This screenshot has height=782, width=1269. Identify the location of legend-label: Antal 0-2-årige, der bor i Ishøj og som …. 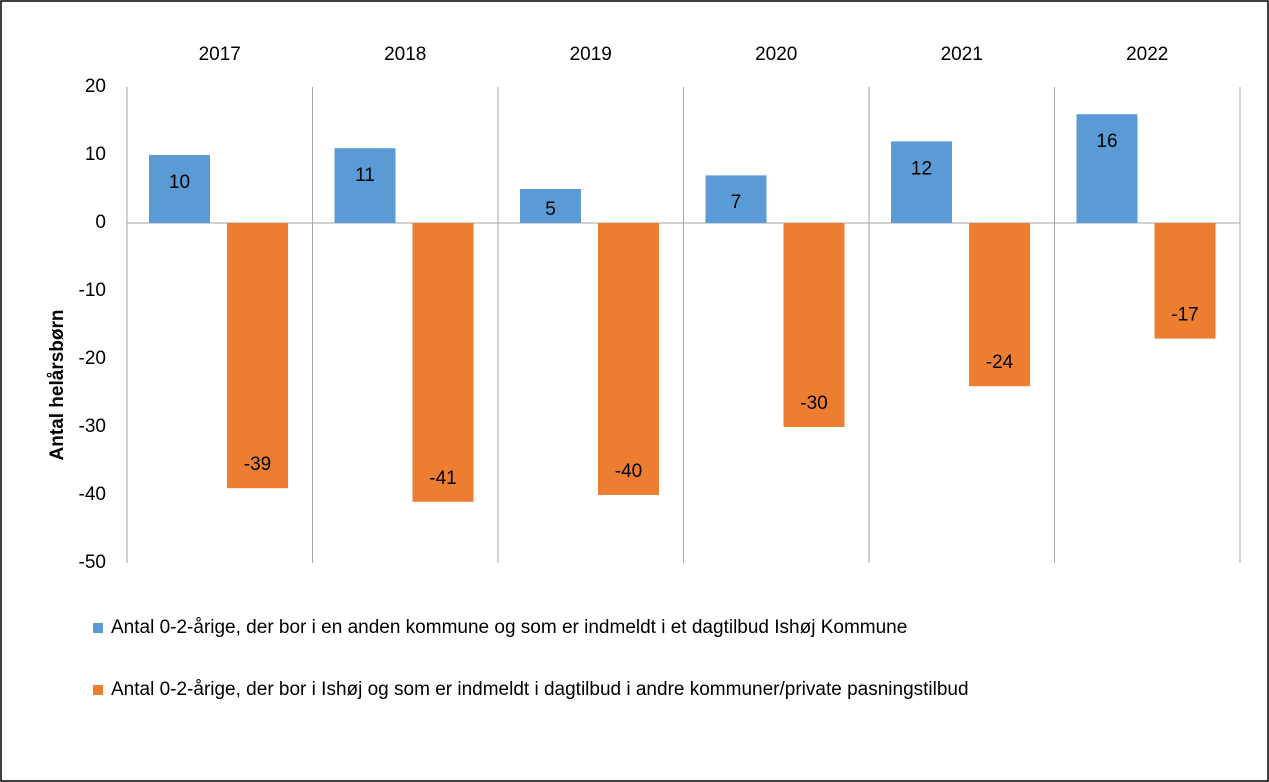
(540, 689).